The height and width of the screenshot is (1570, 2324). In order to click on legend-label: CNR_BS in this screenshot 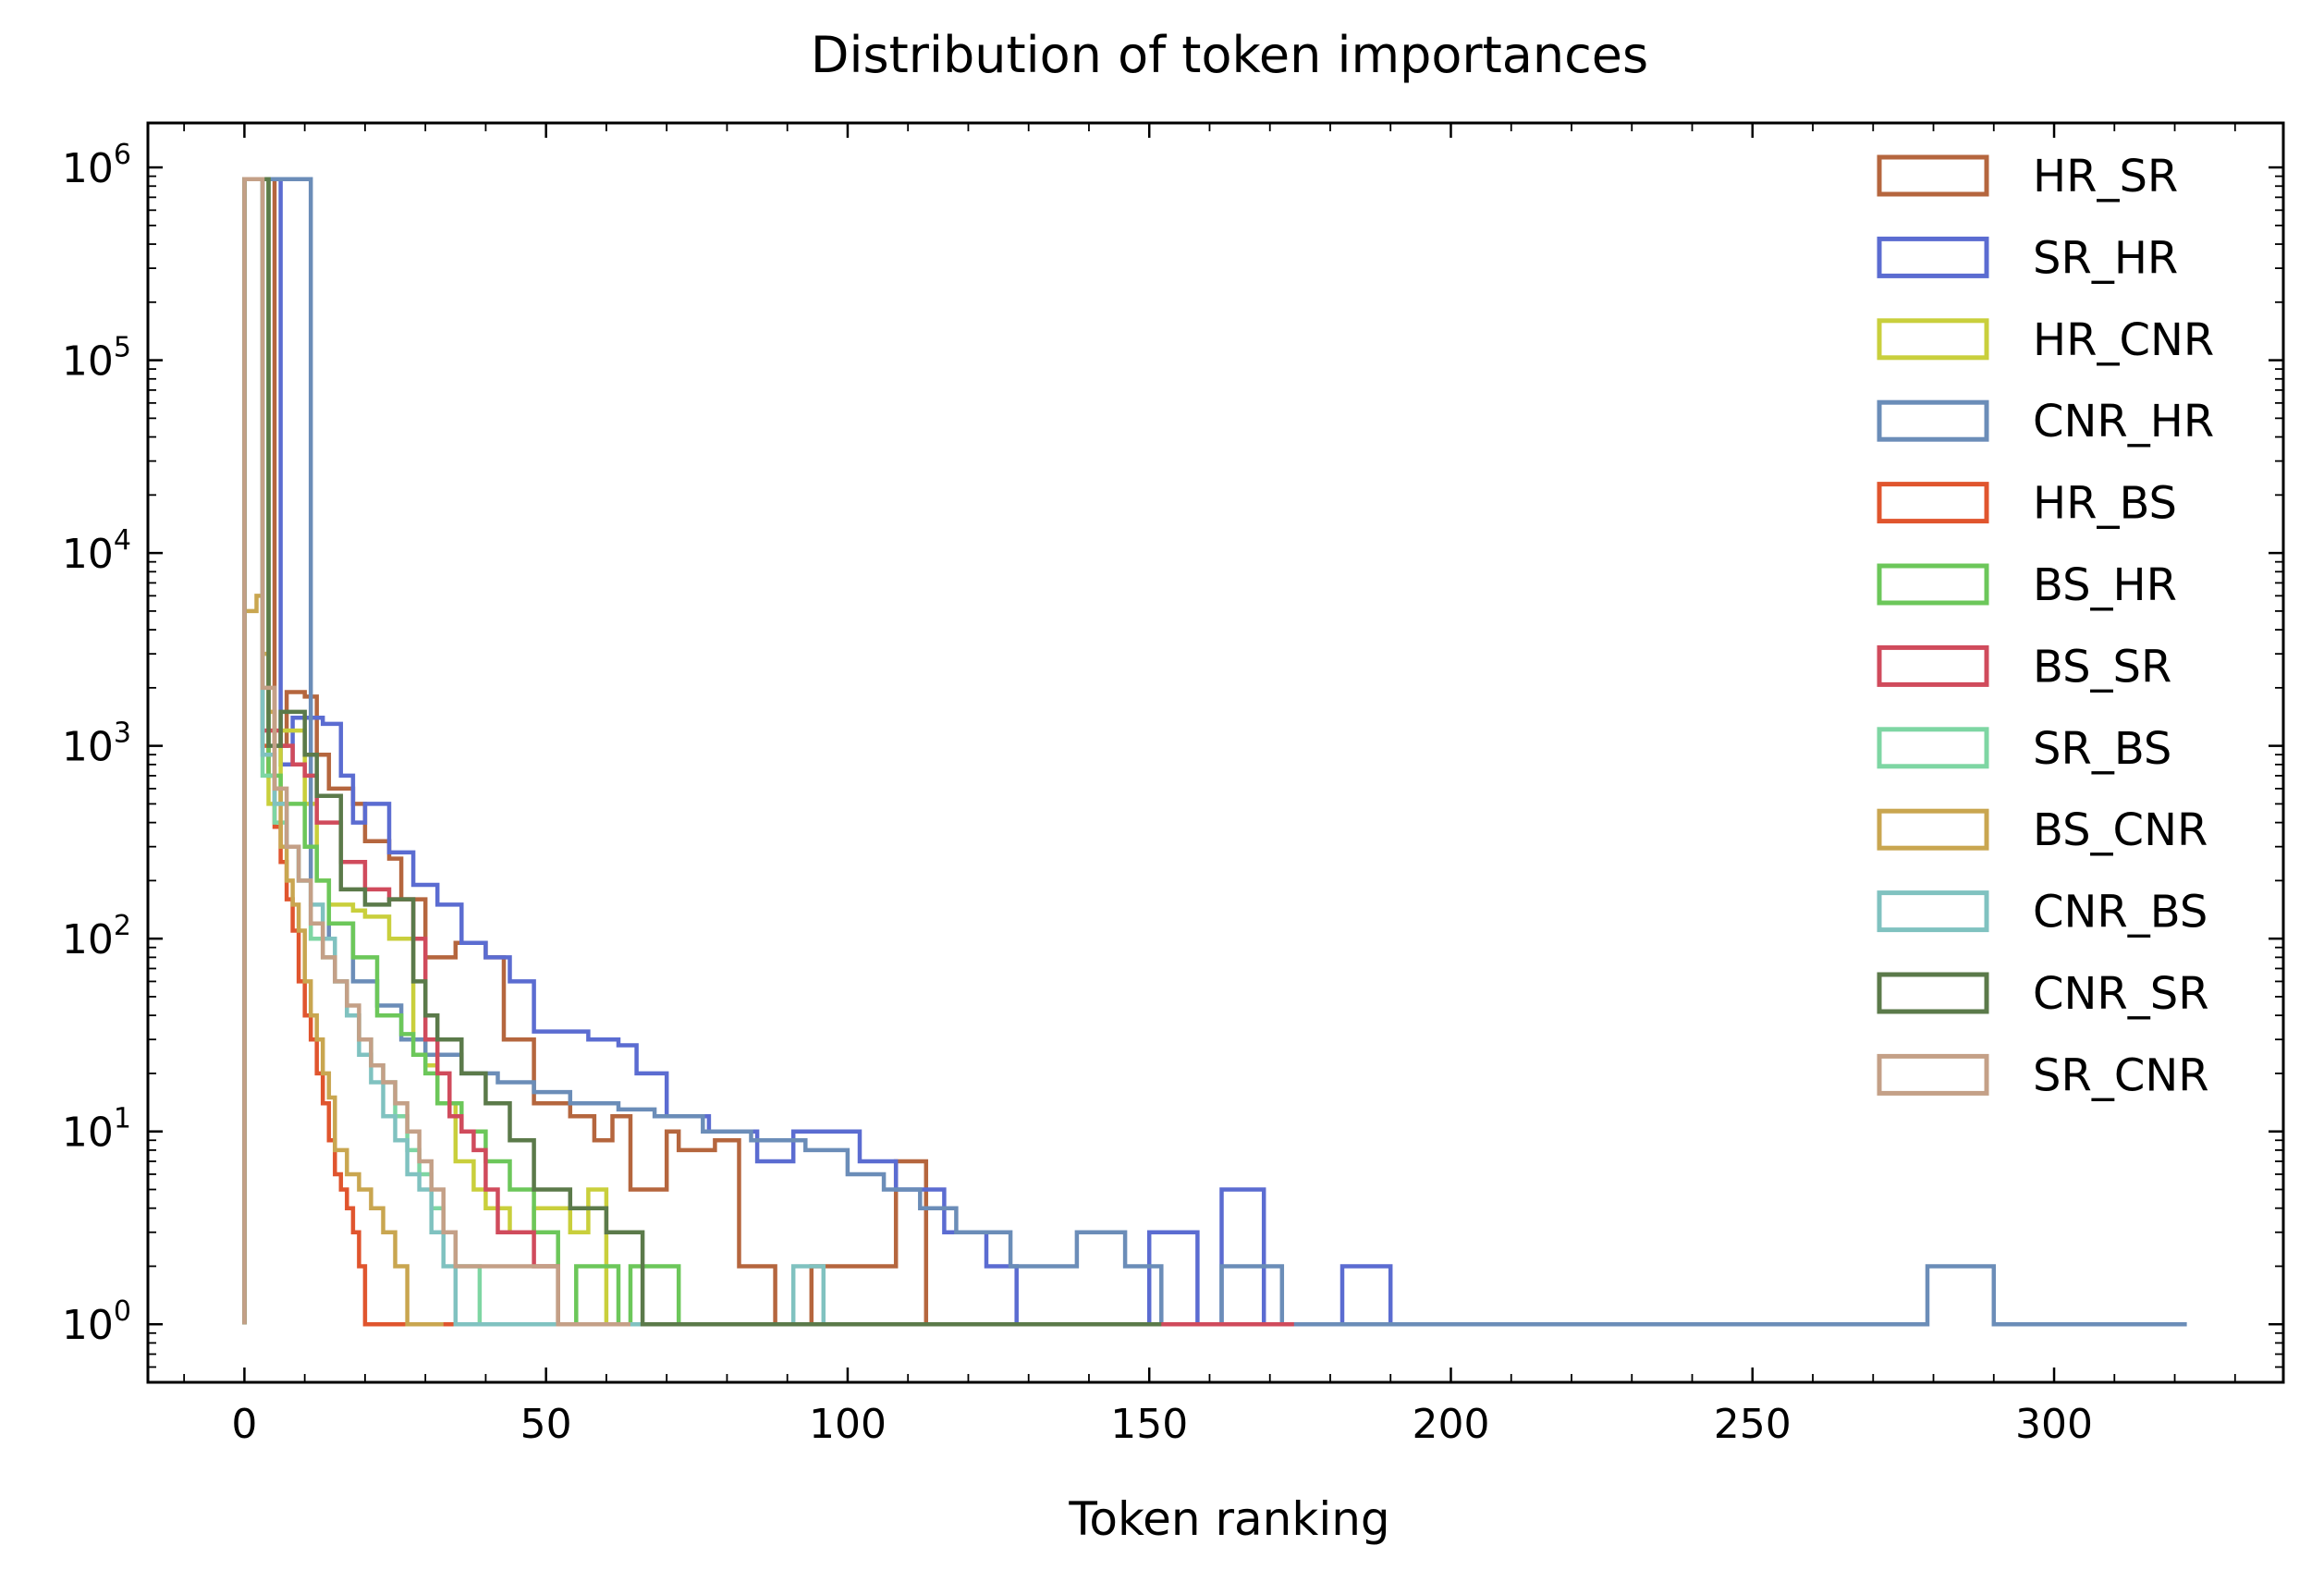, I will do `click(2120, 912)`.